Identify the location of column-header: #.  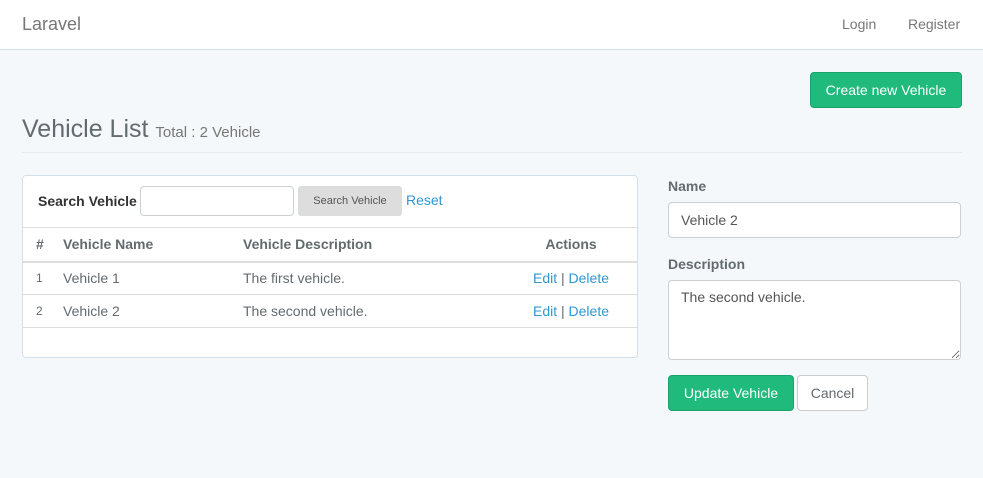
(39, 245).